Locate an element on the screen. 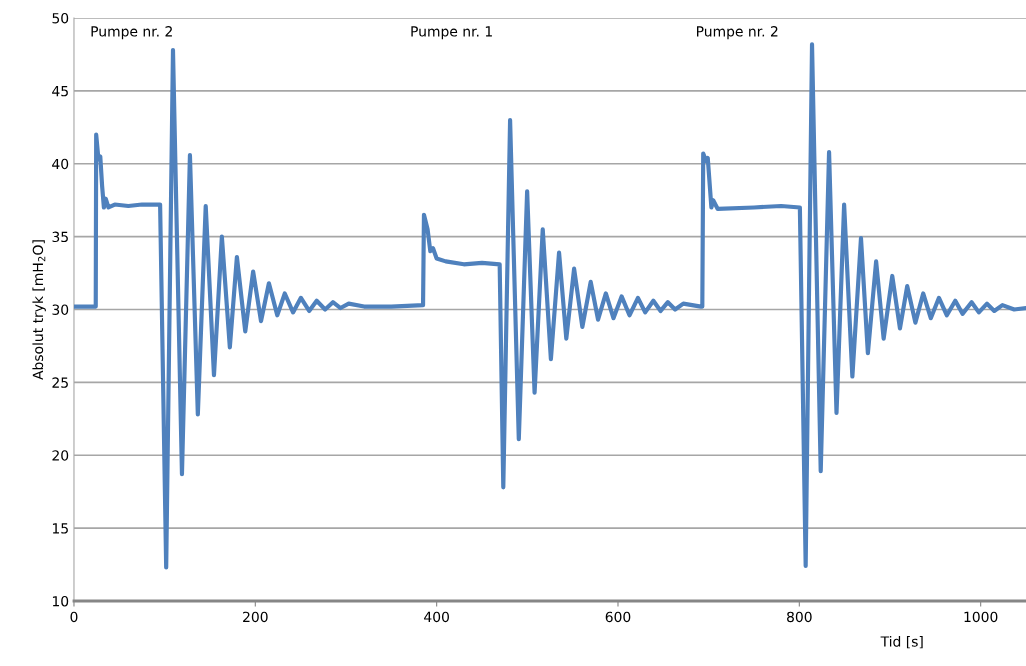 The image size is (1026, 666). y-tick-label: 35 is located at coordinates (60, 237).